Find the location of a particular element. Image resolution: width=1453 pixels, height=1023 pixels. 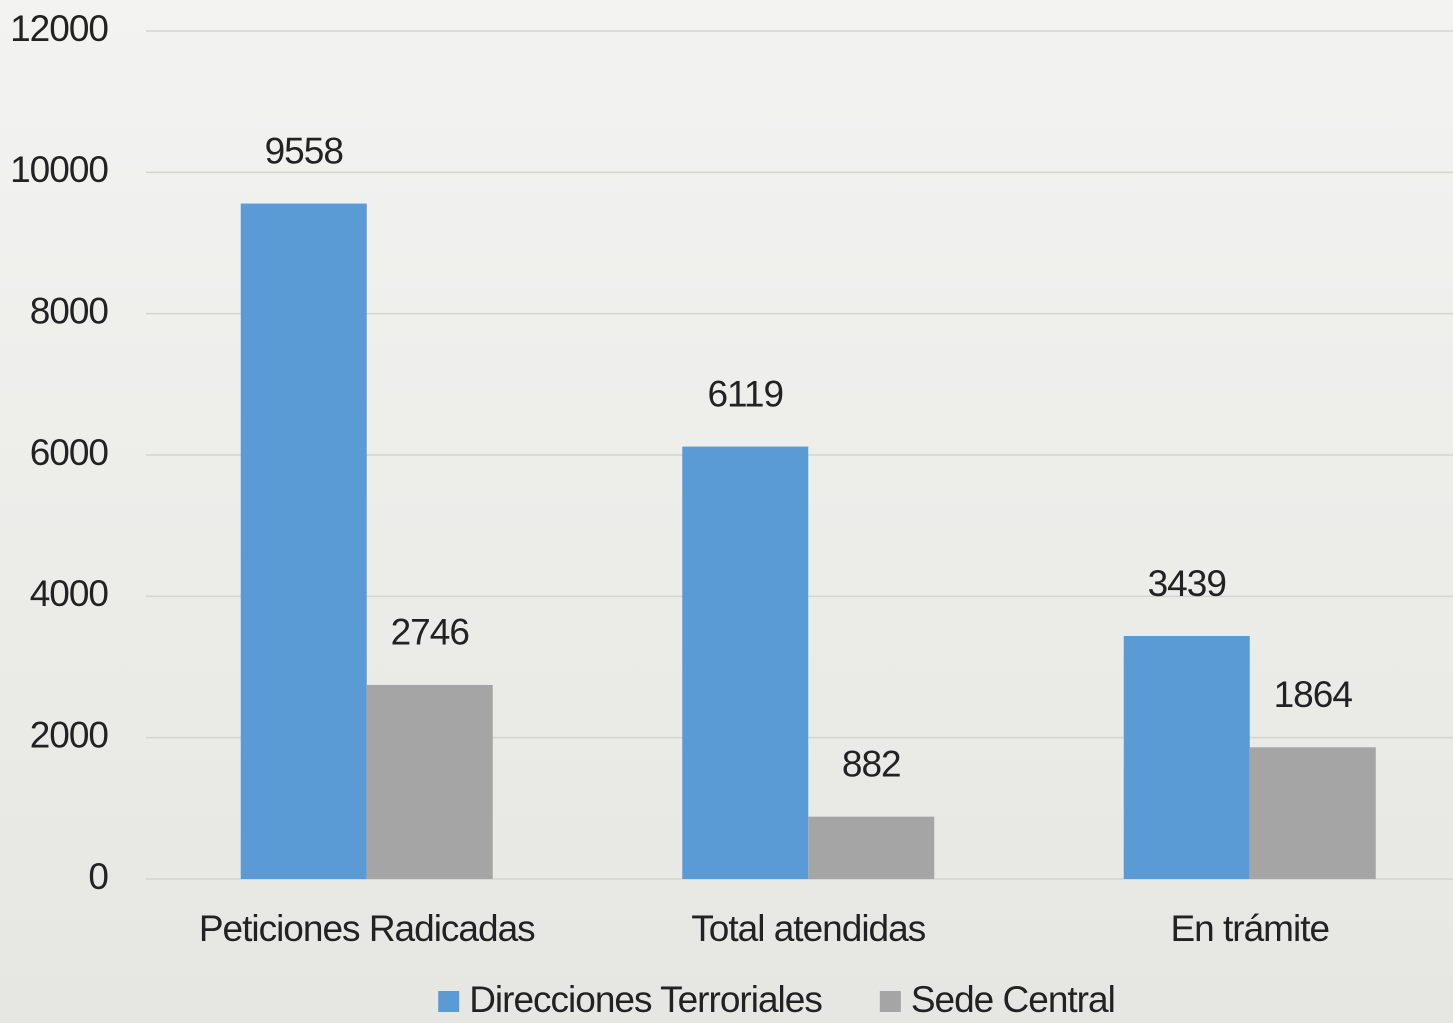

y-tick-label: 2000 is located at coordinates (69, 734).